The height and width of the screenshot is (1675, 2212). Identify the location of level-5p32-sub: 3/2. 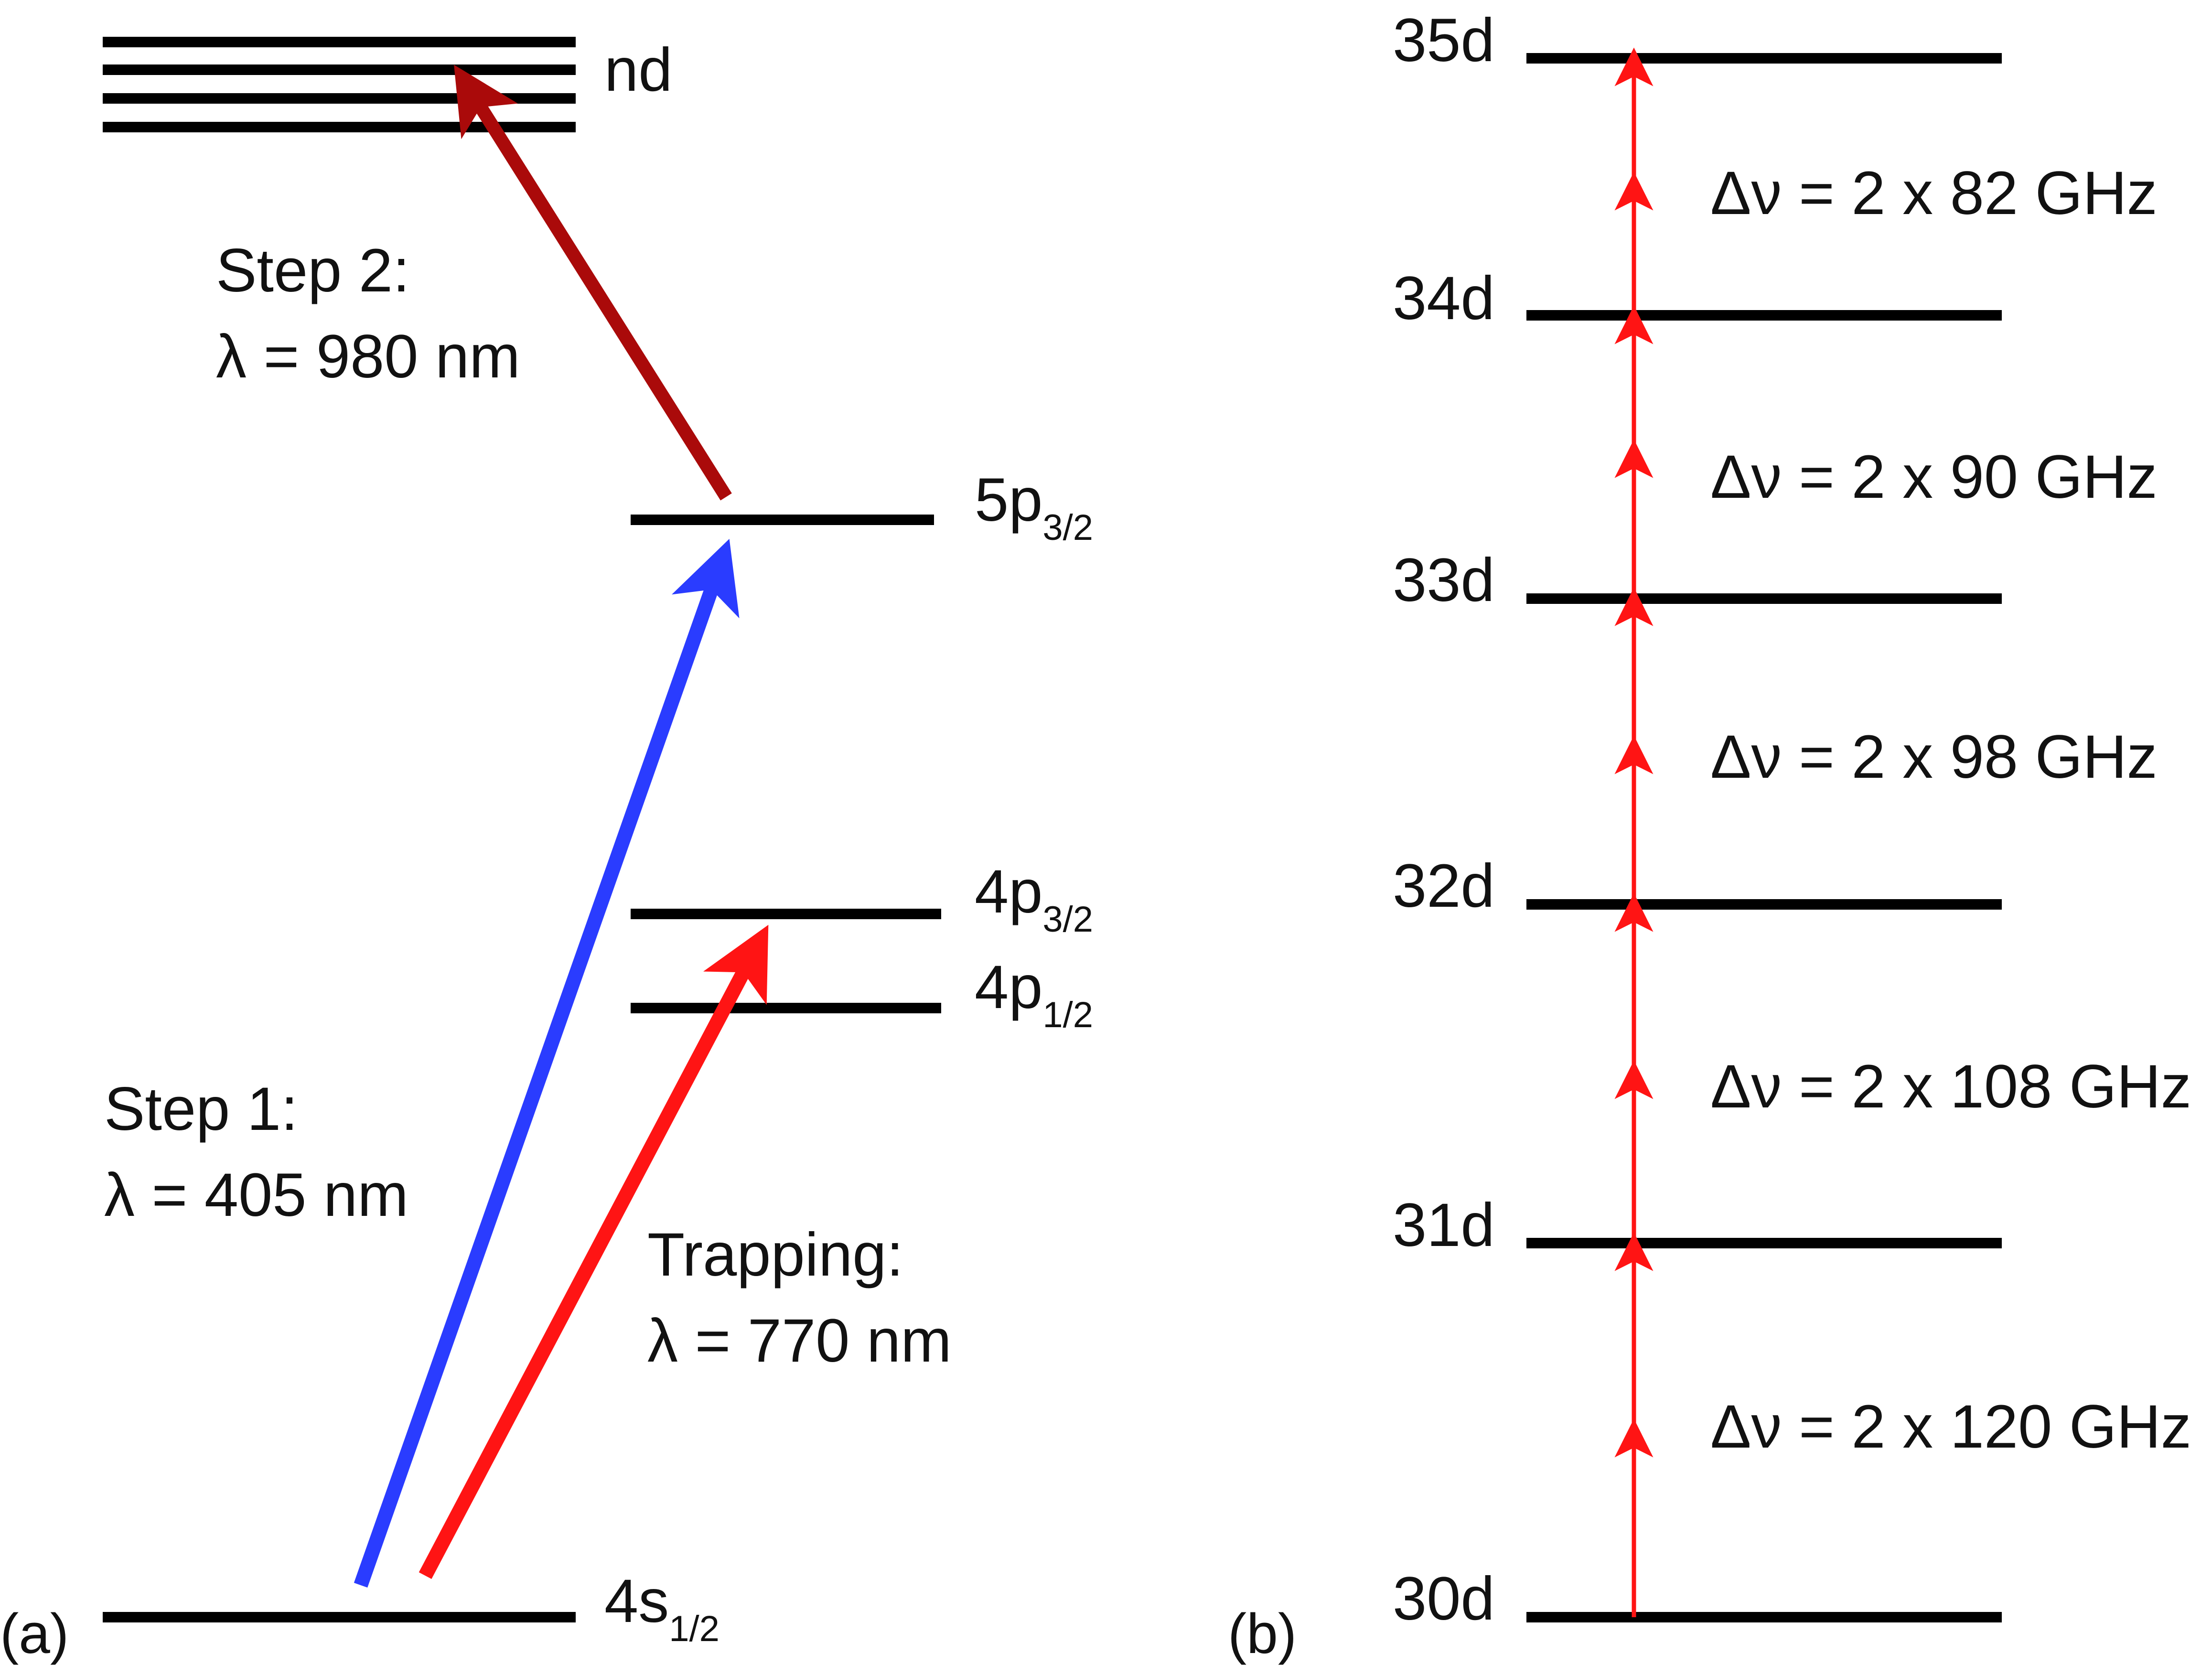
(1067, 527).